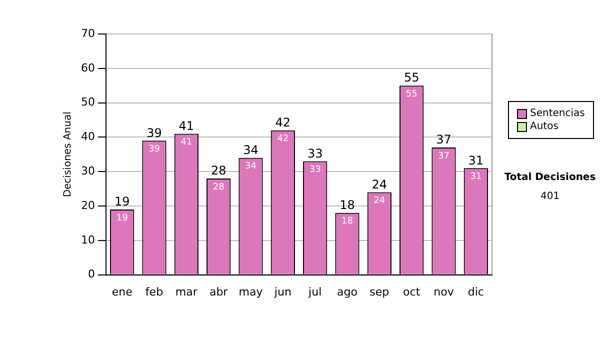 The width and height of the screenshot is (600, 340). I want to click on x-tick-label: oct, so click(412, 291).